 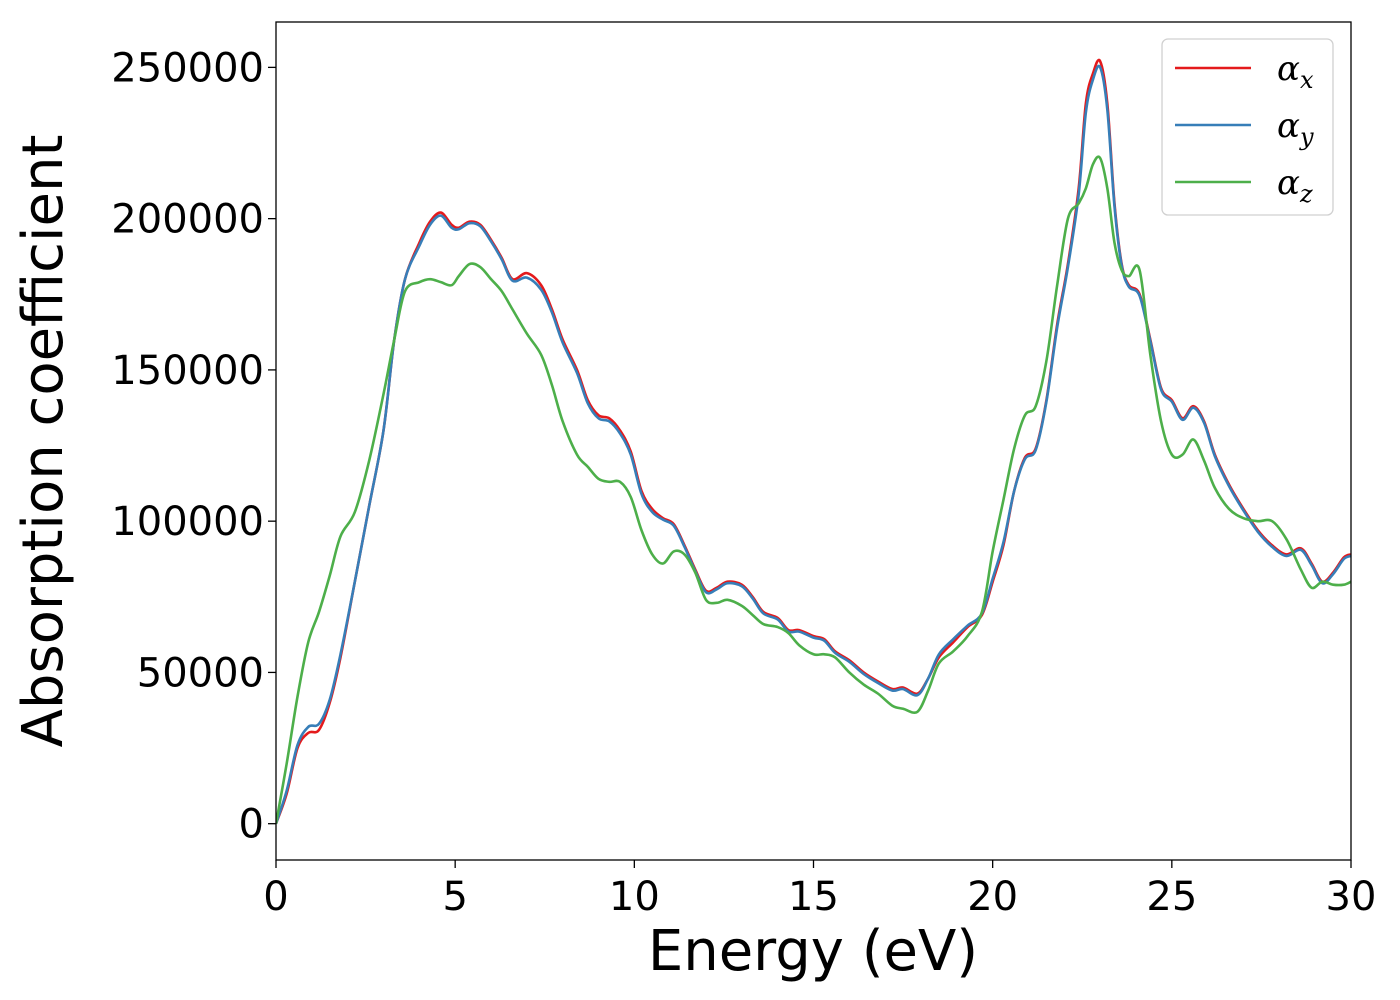 What do you see at coordinates (634, 897) in the screenshot?
I see `x-tick-label: 10` at bounding box center [634, 897].